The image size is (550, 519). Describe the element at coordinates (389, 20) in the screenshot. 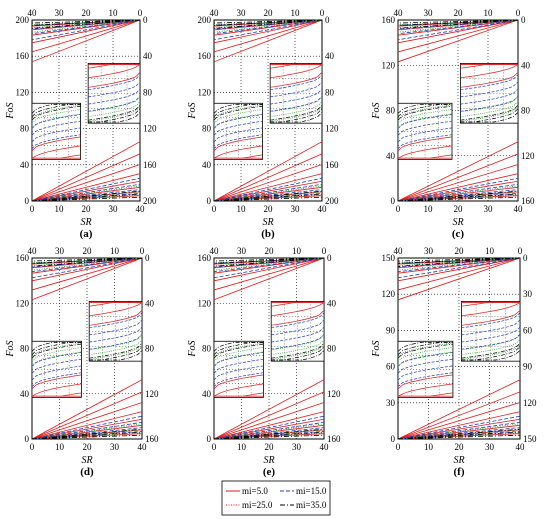

I see `y-tick-label-left: 160` at that location.